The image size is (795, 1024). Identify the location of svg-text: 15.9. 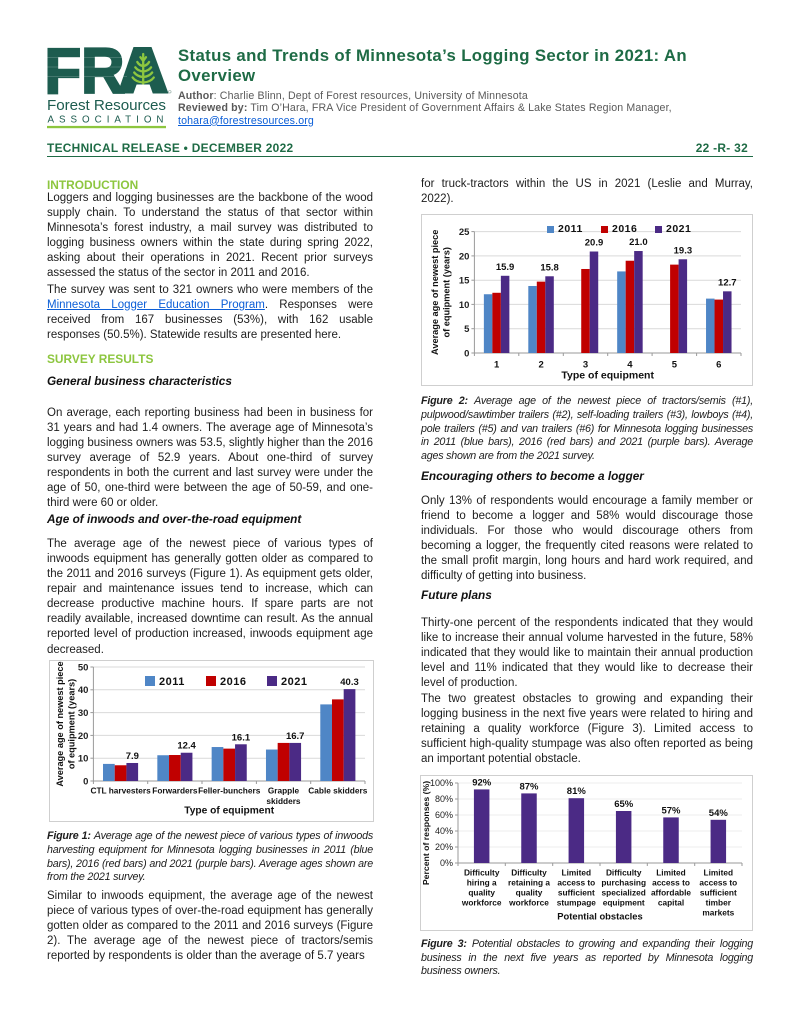
(505, 267).